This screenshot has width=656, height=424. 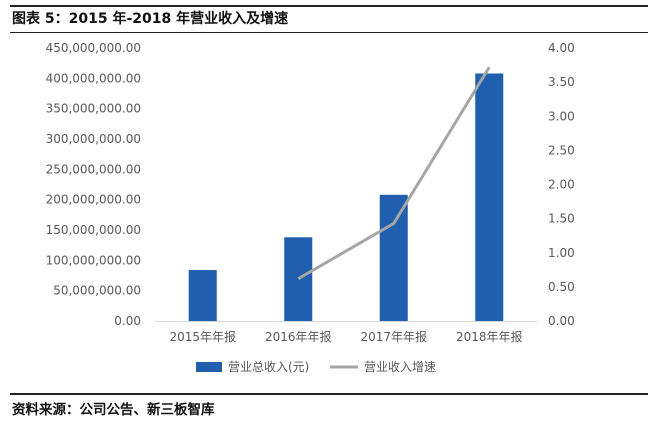 What do you see at coordinates (561, 82) in the screenshot?
I see `right-axis-tick-label: 3.50` at bounding box center [561, 82].